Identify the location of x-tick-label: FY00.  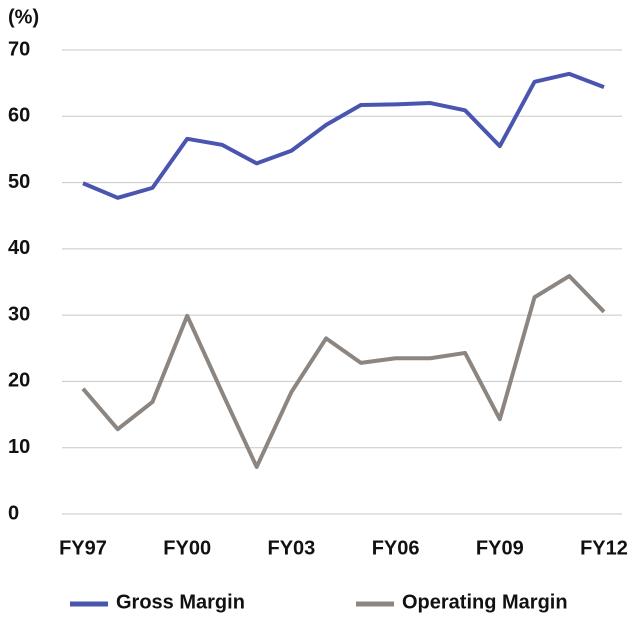
(187, 548).